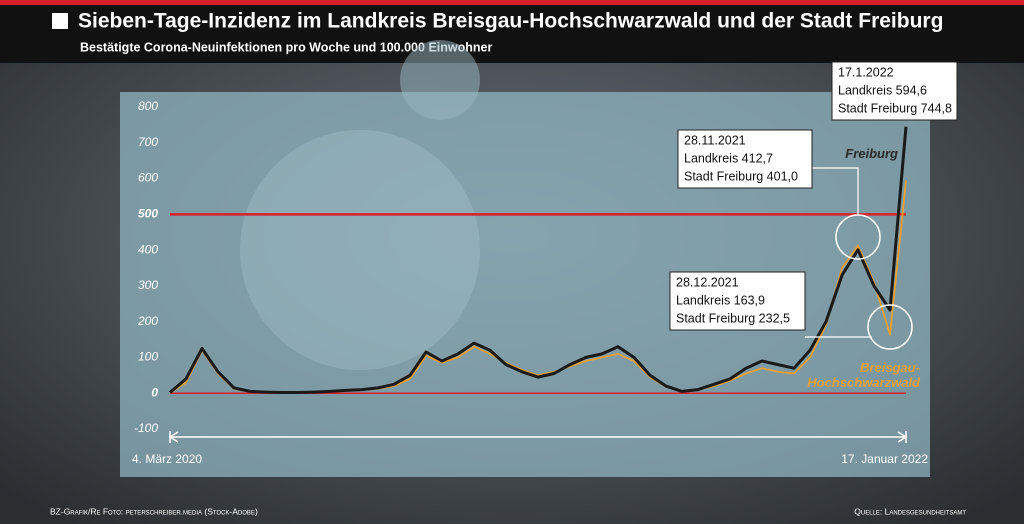 The height and width of the screenshot is (524, 1024). What do you see at coordinates (884, 459) in the screenshot?
I see `x-tick-label: 17. Januar 2022` at bounding box center [884, 459].